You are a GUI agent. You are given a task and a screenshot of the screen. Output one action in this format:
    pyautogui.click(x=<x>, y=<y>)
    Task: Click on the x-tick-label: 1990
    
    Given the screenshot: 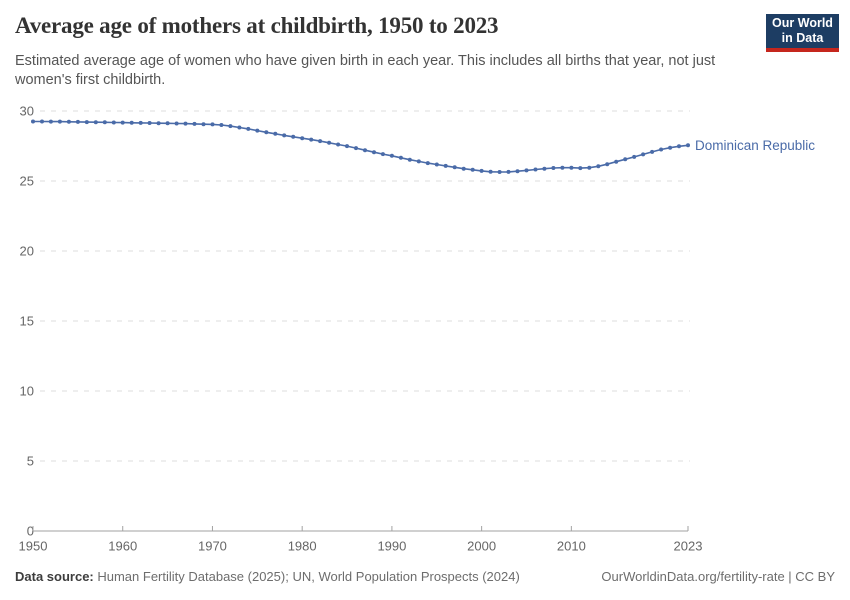 What is the action you would take?
    pyautogui.click(x=391, y=546)
    